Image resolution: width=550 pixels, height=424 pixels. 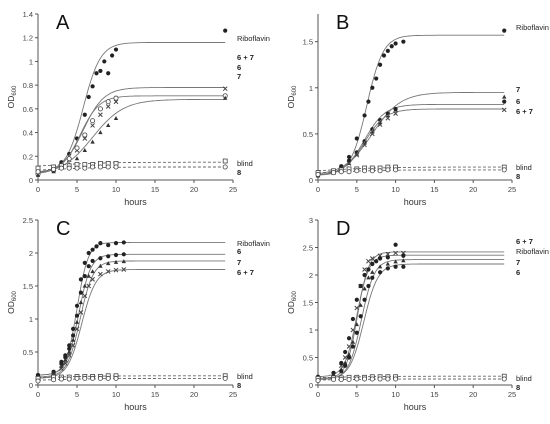 What do you see at coordinates (311, 220) in the screenshot?
I see `y-tick-label: 3` at bounding box center [311, 220].